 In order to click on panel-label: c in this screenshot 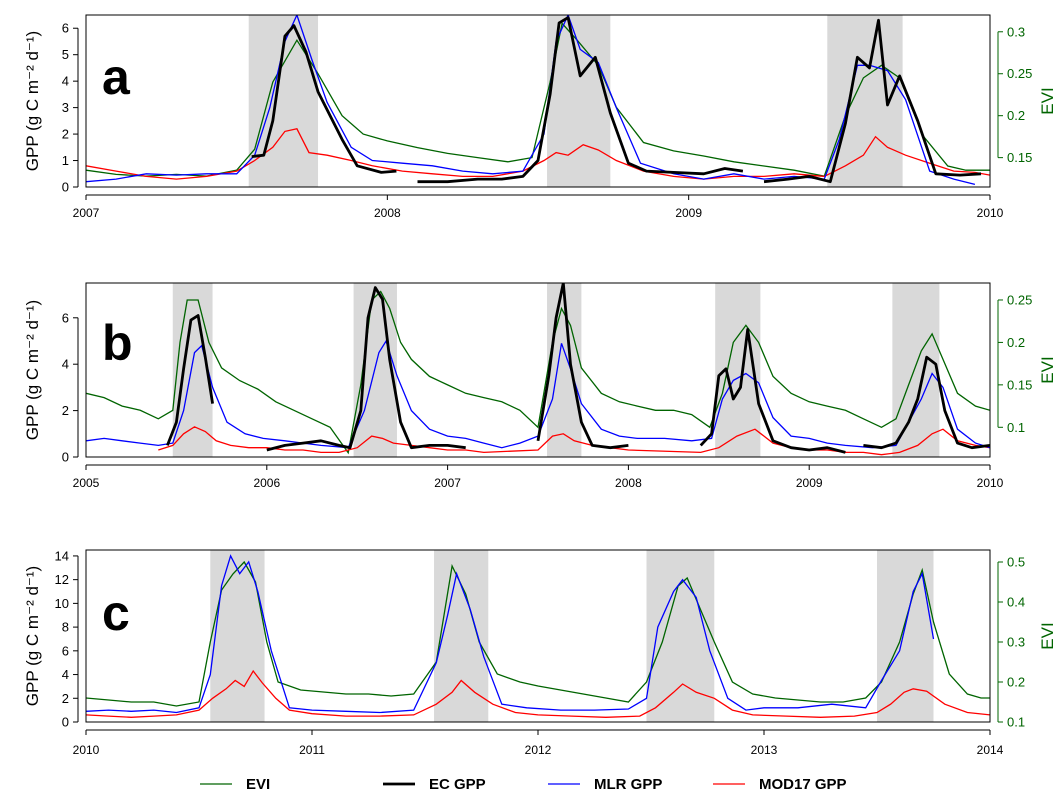, I will do `click(116, 613)`.